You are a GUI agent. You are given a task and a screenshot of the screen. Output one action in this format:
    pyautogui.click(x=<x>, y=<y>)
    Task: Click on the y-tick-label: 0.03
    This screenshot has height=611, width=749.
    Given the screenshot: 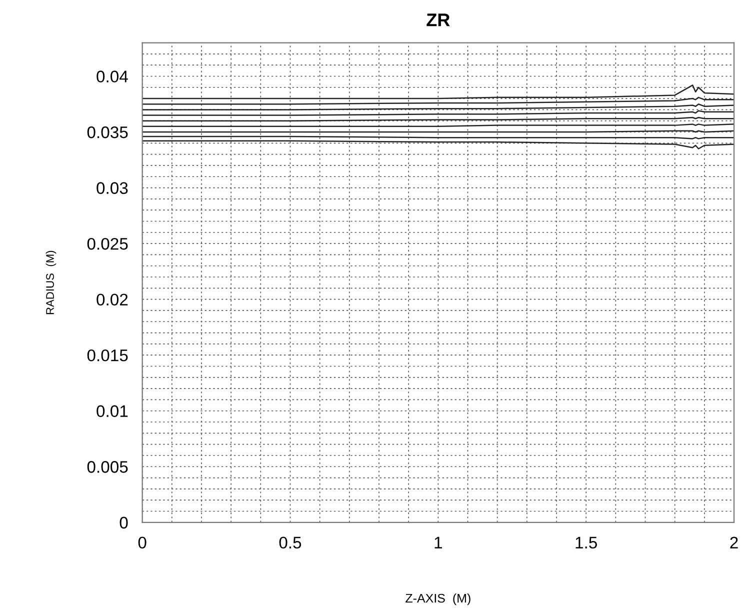 What is the action you would take?
    pyautogui.click(x=112, y=188)
    